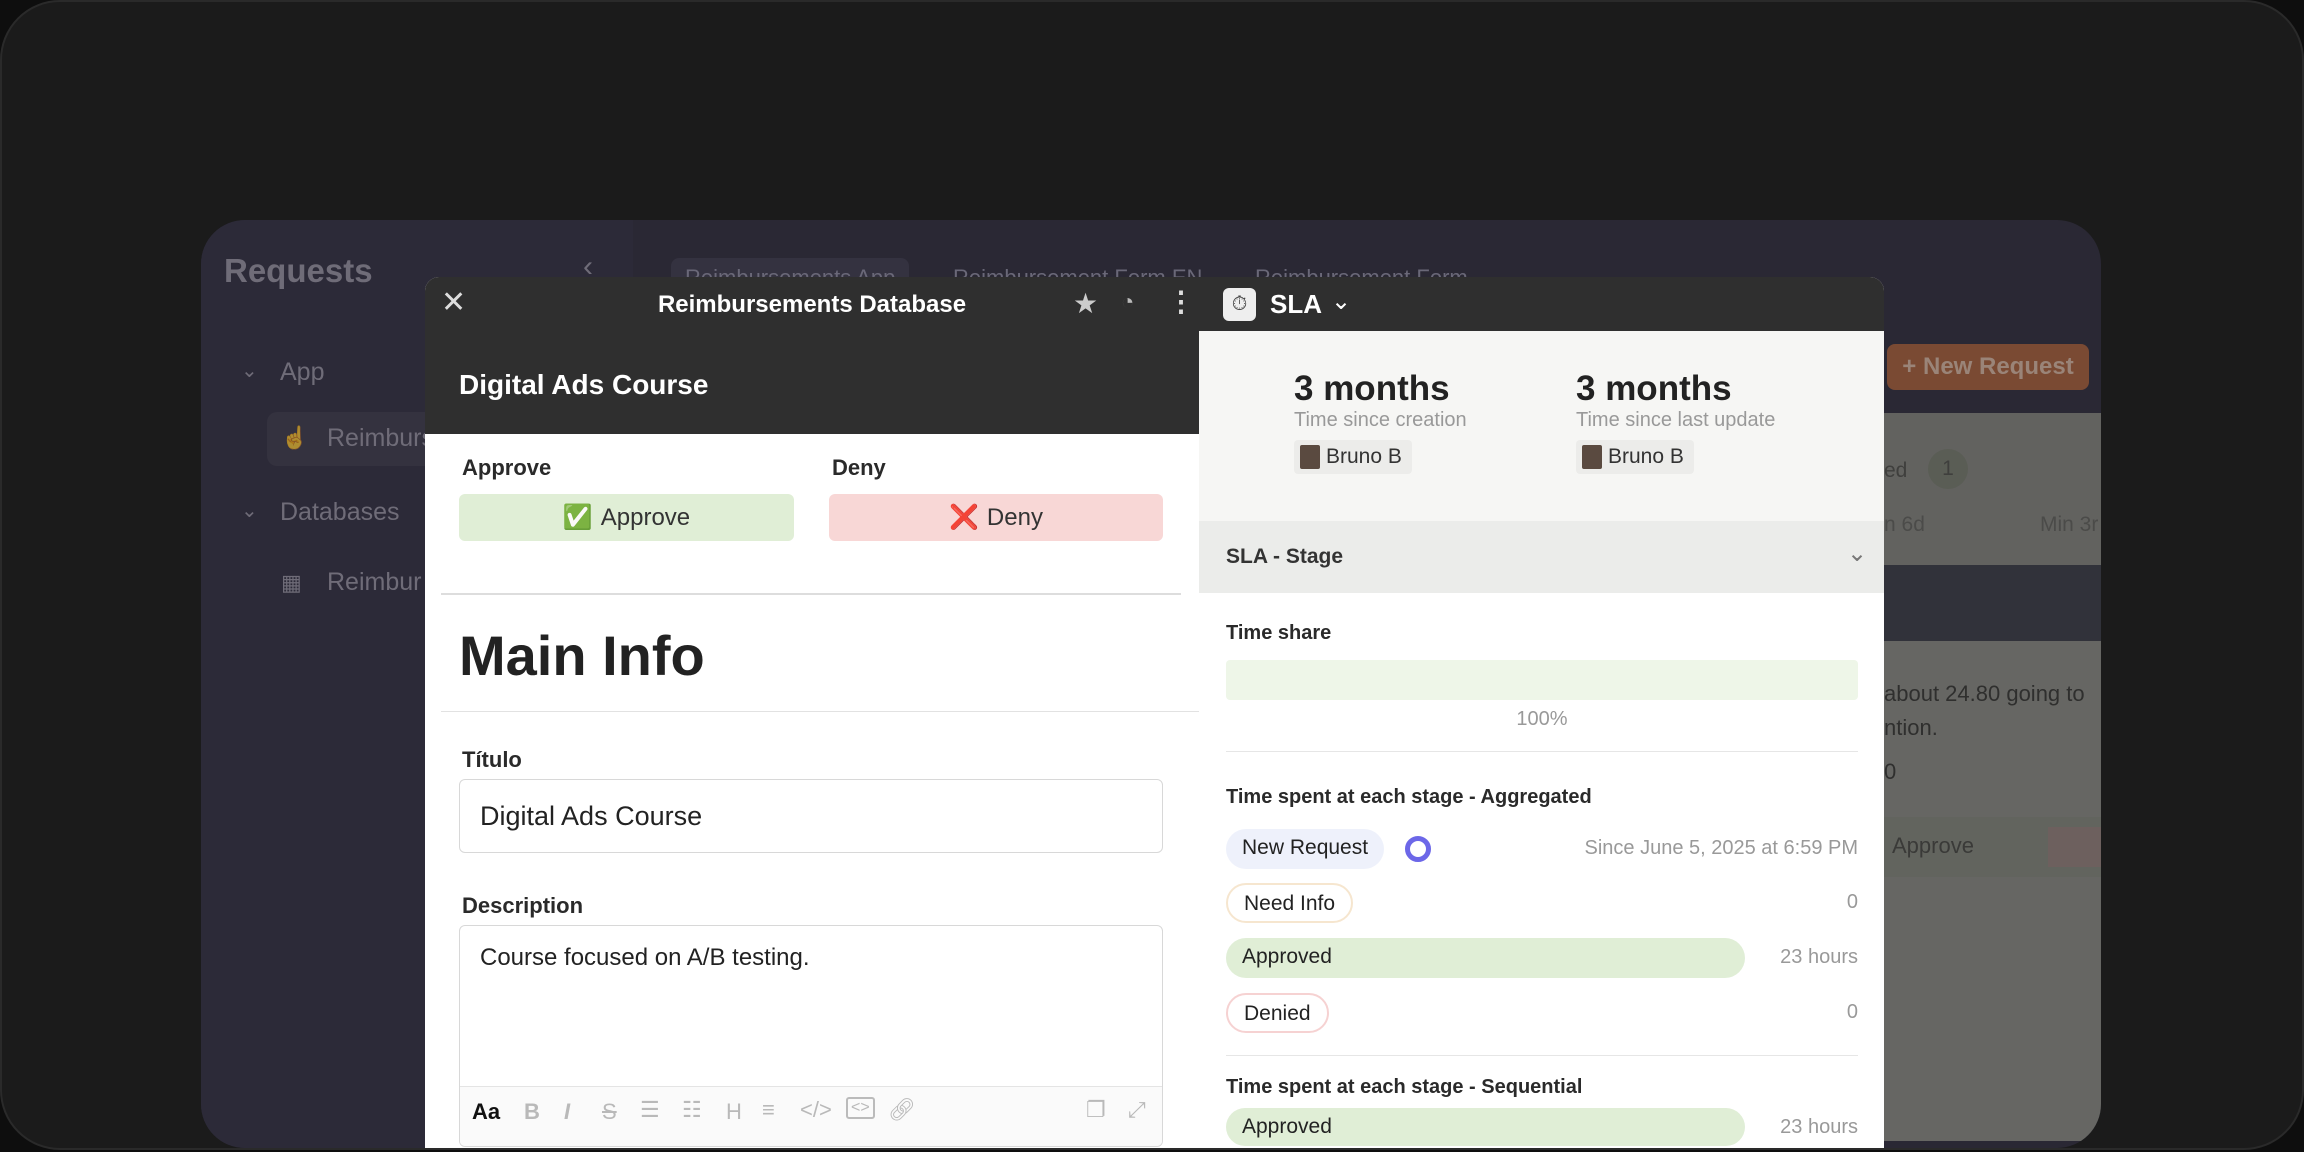  I want to click on peek-text: n 6d, so click(1904, 524).